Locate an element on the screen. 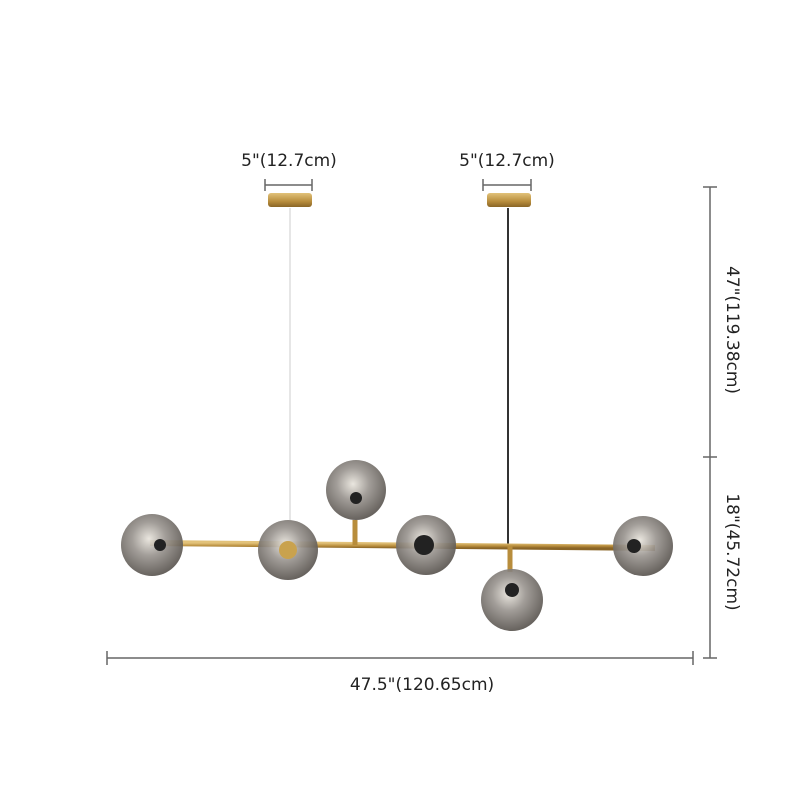  globes is located at coordinates (397, 545).